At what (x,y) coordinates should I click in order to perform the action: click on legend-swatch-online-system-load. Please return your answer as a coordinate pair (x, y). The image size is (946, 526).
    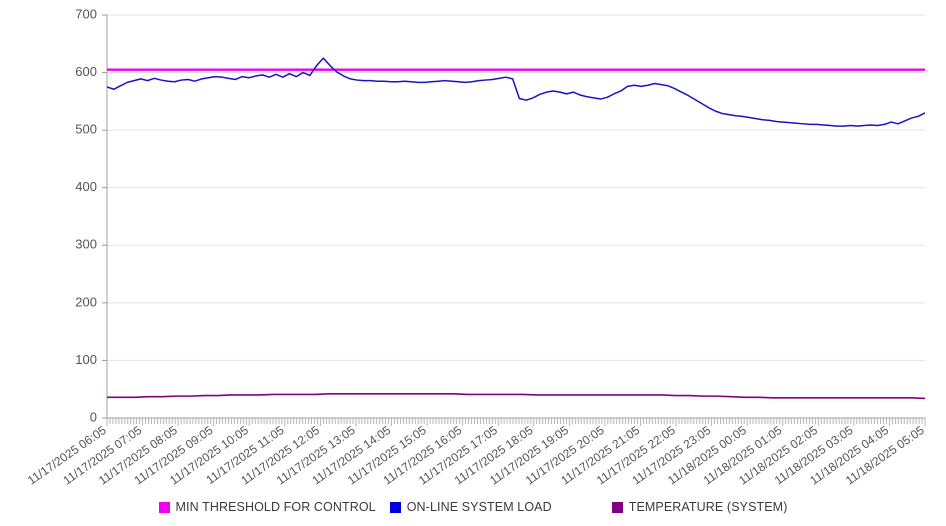
    Looking at the image, I should click on (395, 507).